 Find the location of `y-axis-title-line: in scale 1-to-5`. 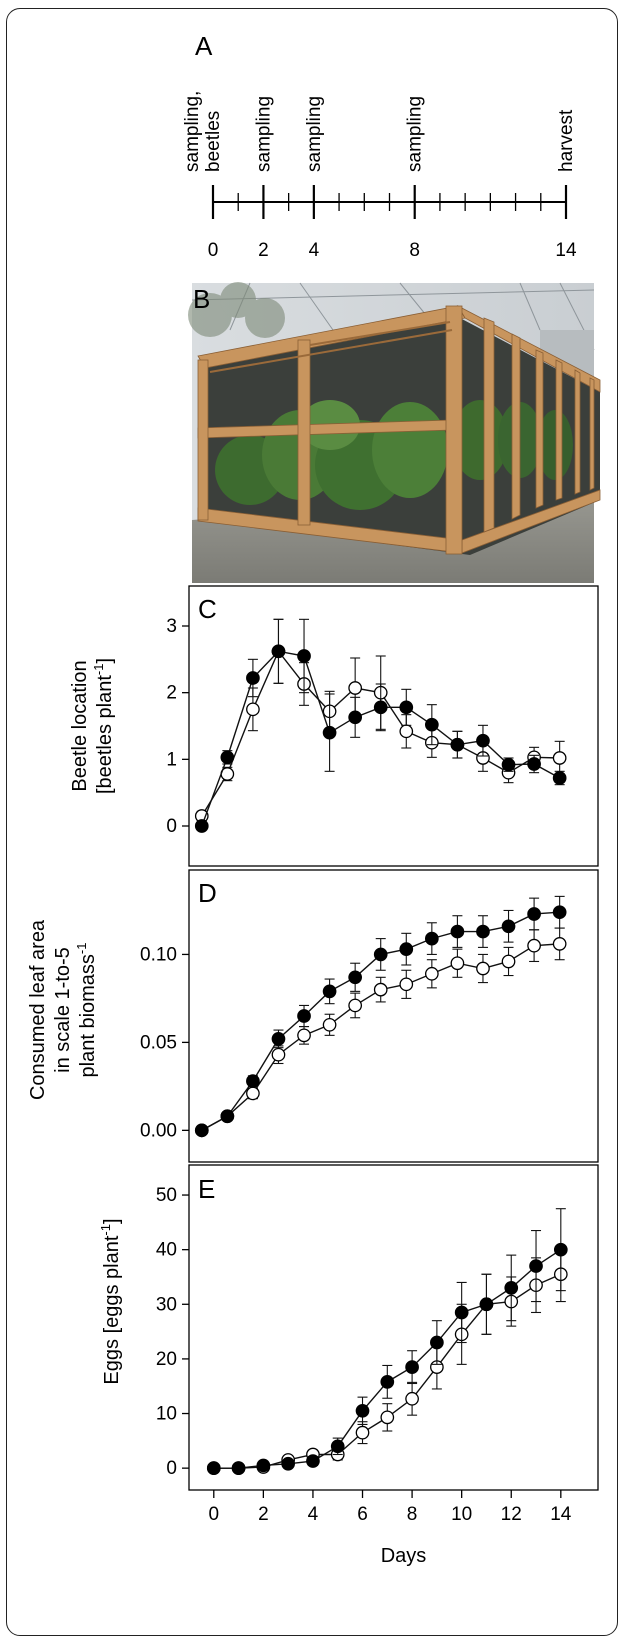

y-axis-title-line: in scale 1-to-5 is located at coordinates (63, 1010).